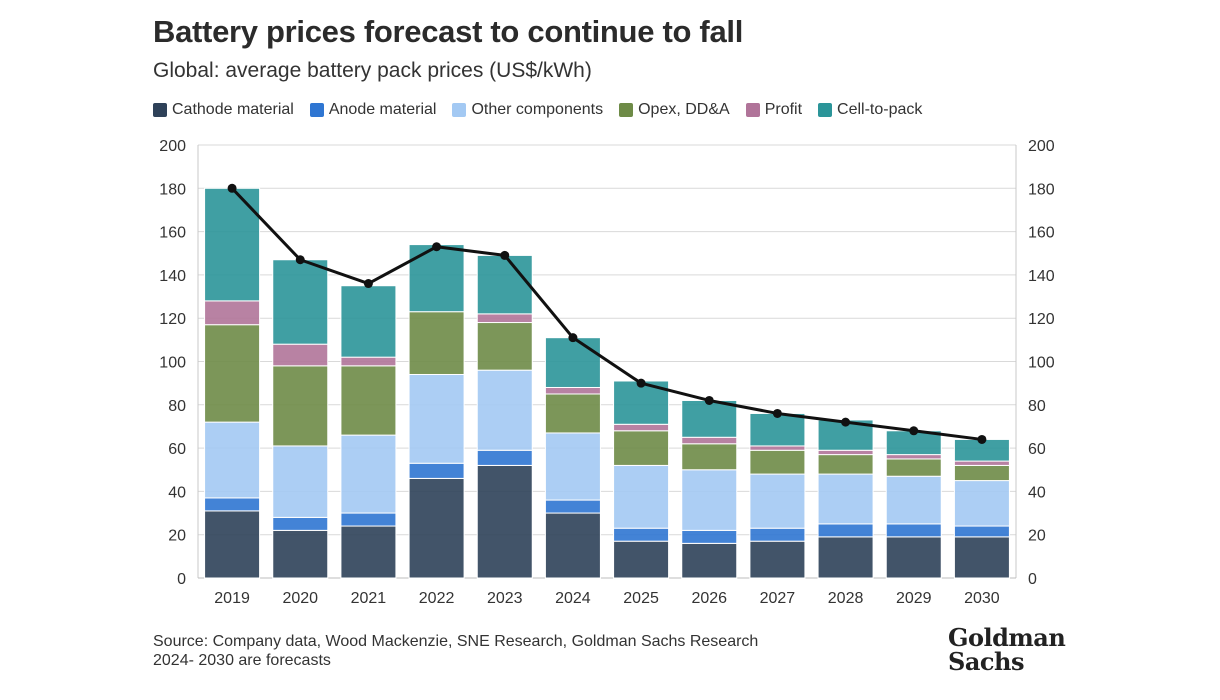 This screenshot has width=1220, height=700. I want to click on line-point-2021, so click(368, 284).